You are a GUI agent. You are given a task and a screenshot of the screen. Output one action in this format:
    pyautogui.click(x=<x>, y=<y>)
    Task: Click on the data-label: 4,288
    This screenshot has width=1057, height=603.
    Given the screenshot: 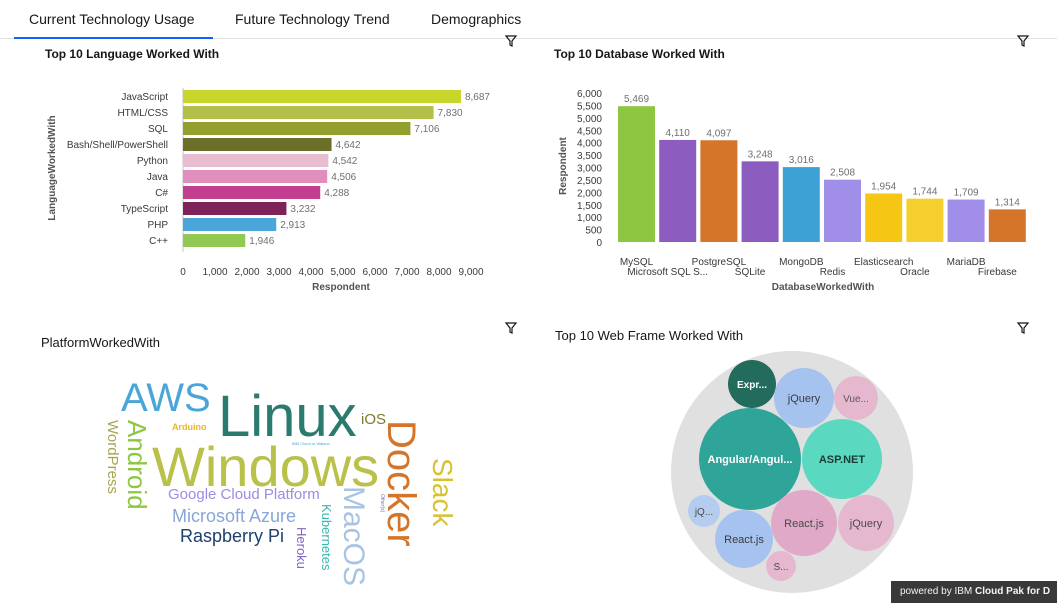 What is the action you would take?
    pyautogui.click(x=336, y=193)
    